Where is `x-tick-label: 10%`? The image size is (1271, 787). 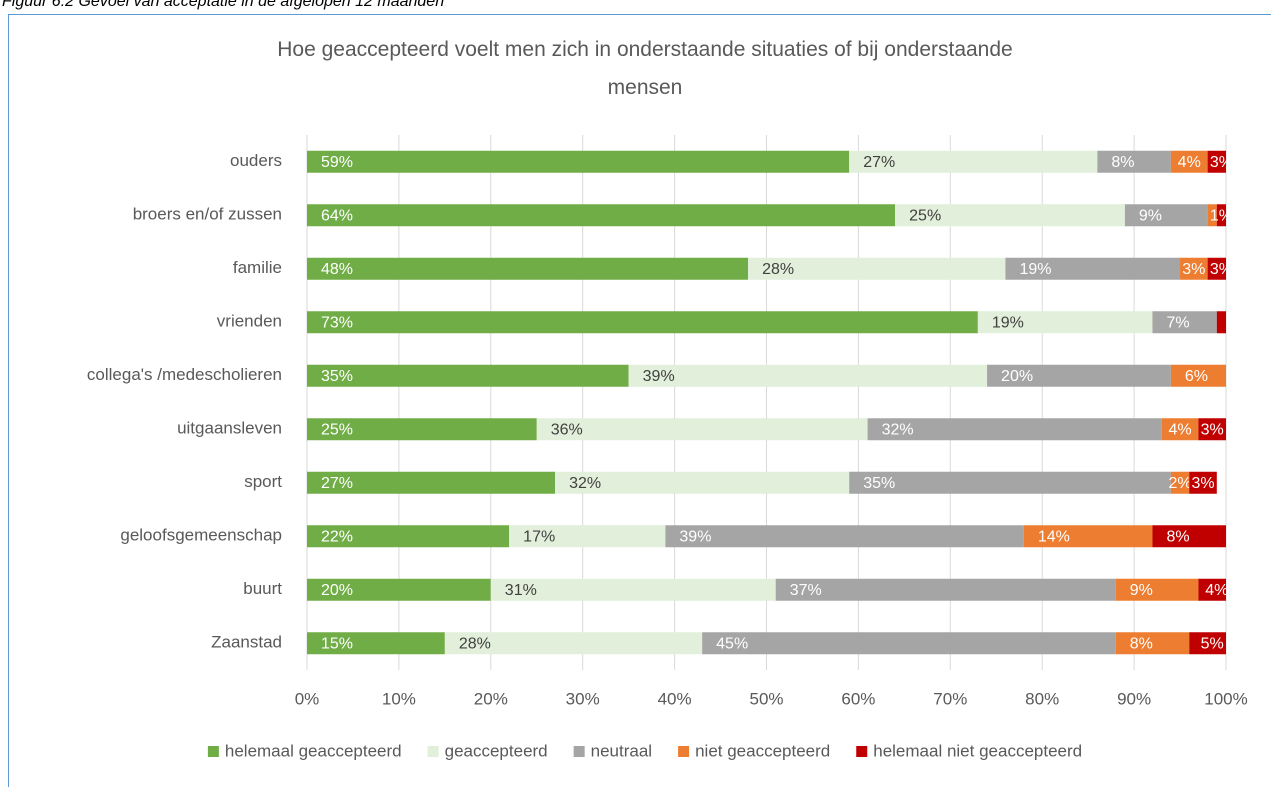
x-tick-label: 10% is located at coordinates (399, 698).